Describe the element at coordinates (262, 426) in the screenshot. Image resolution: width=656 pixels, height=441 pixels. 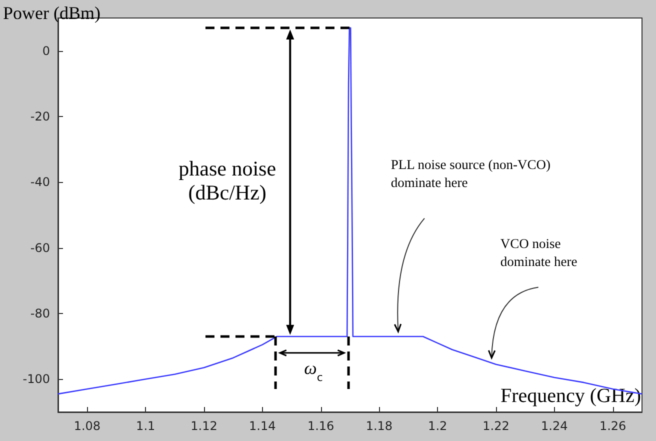
I see `x-tick-label: 1.14` at that location.